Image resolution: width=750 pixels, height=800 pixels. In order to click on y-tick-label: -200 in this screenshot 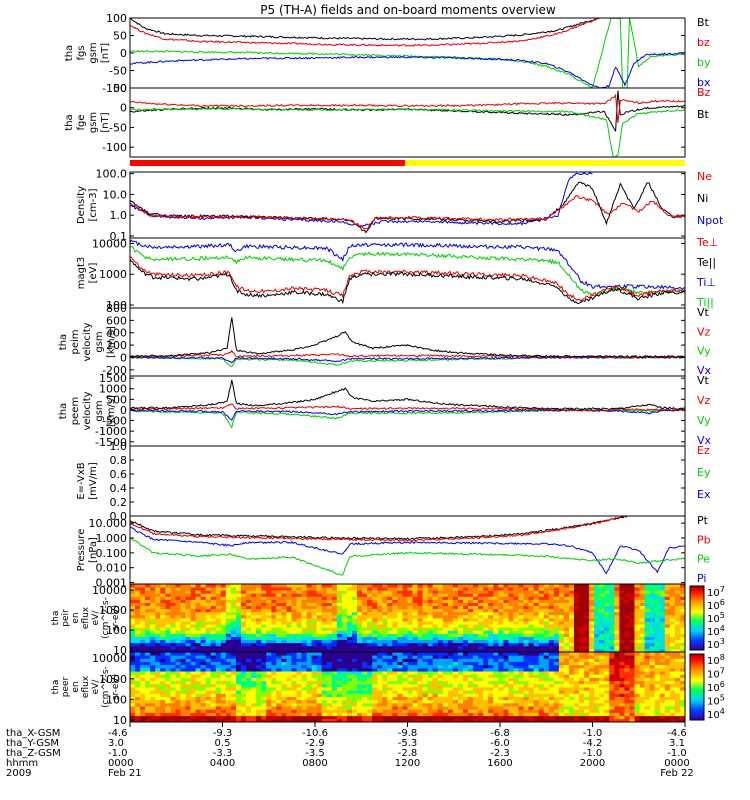, I will do `click(114, 370)`.